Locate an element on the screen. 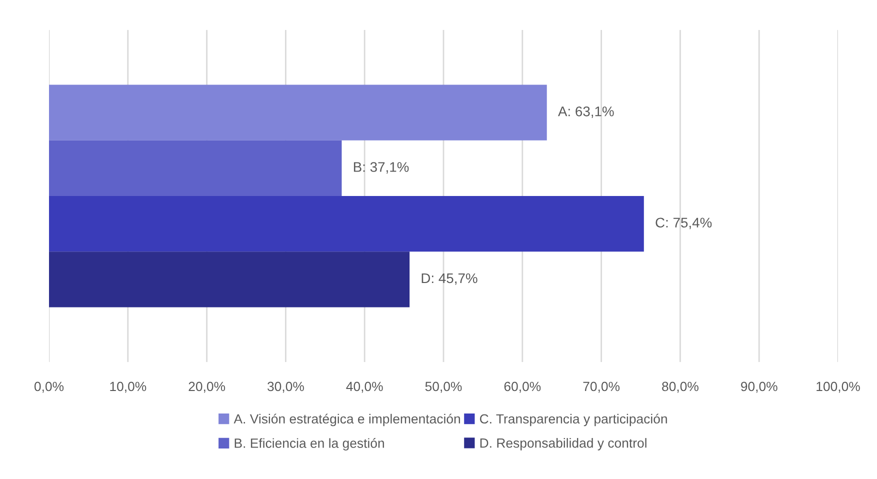 This screenshot has height=479, width=877. x-tick-label: 20,0% is located at coordinates (207, 387).